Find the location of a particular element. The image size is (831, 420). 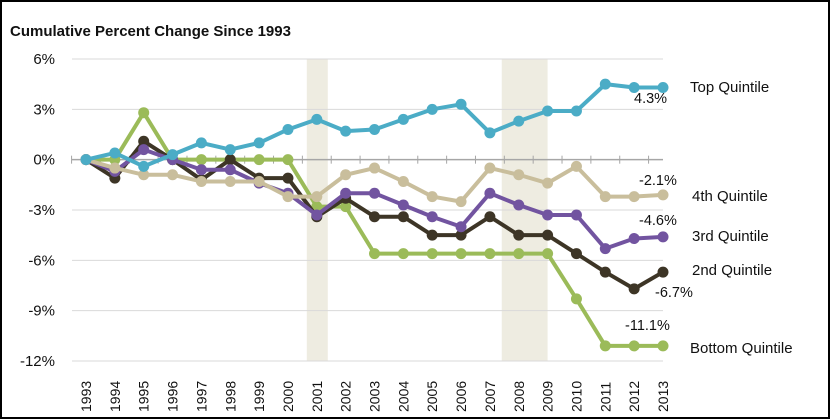

x-tick-label: 2013 is located at coordinates (663, 396).